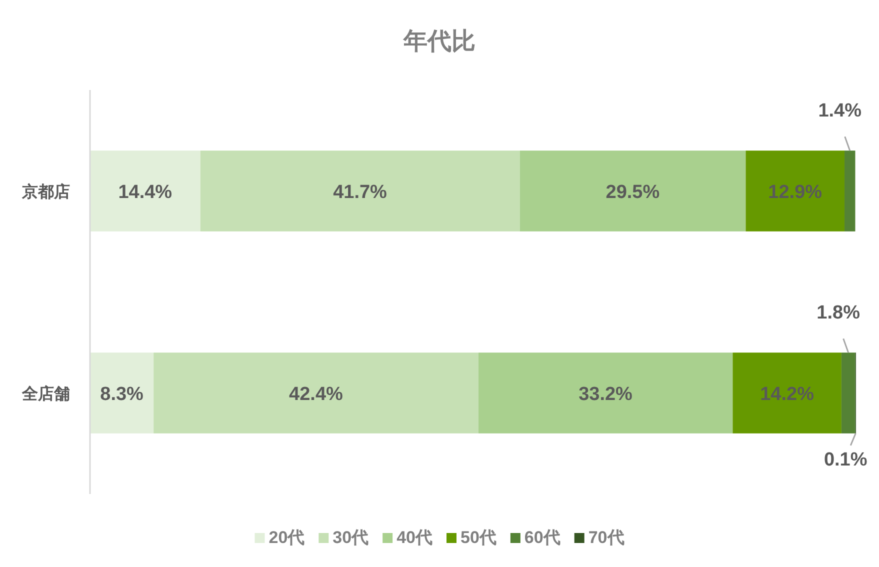 Image resolution: width=879 pixels, height=567 pixels. I want to click on data-label: 41.7%, so click(360, 192).